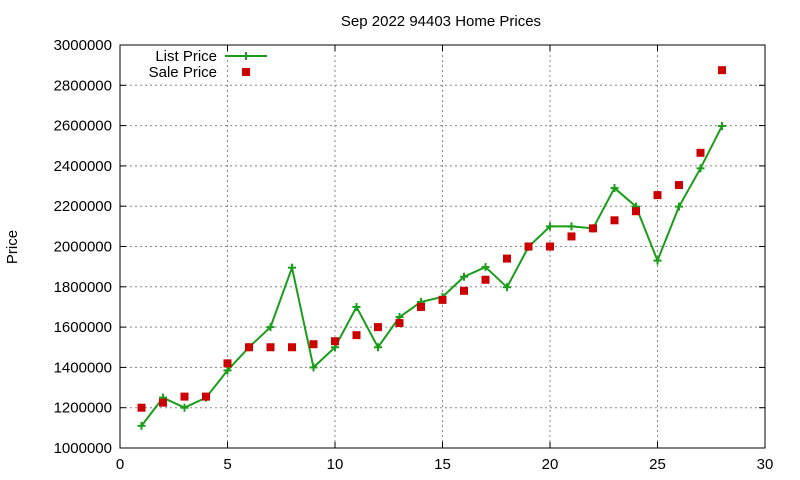 The image size is (800, 480). I want to click on y-tick-label: 3000000, so click(83, 45).